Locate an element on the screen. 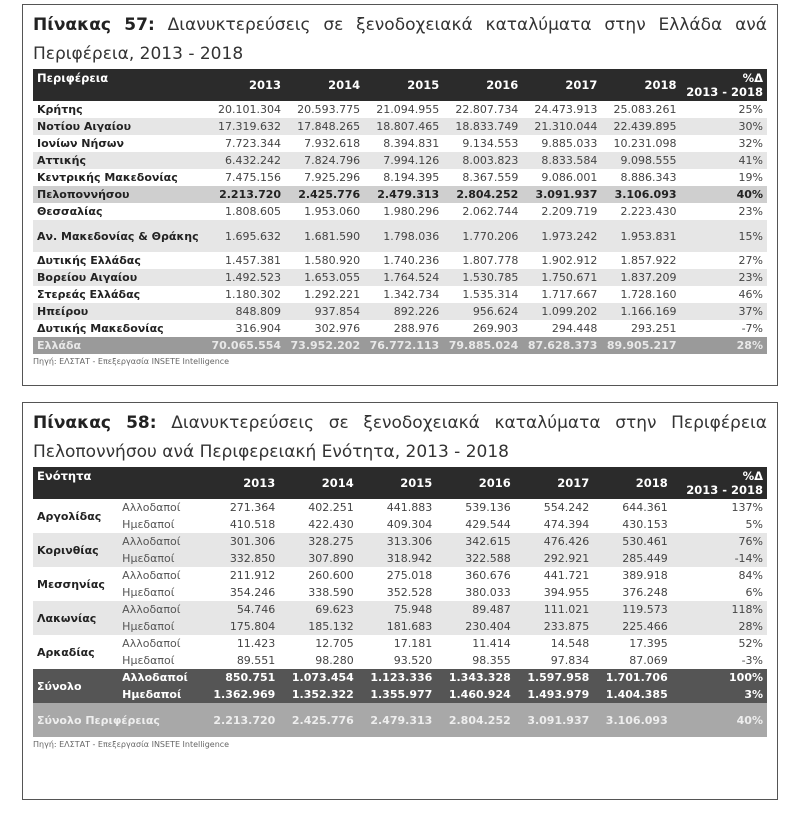 Image resolution: width=800 pixels, height=813 pixels. value-cell: 376.248 is located at coordinates (645, 592).